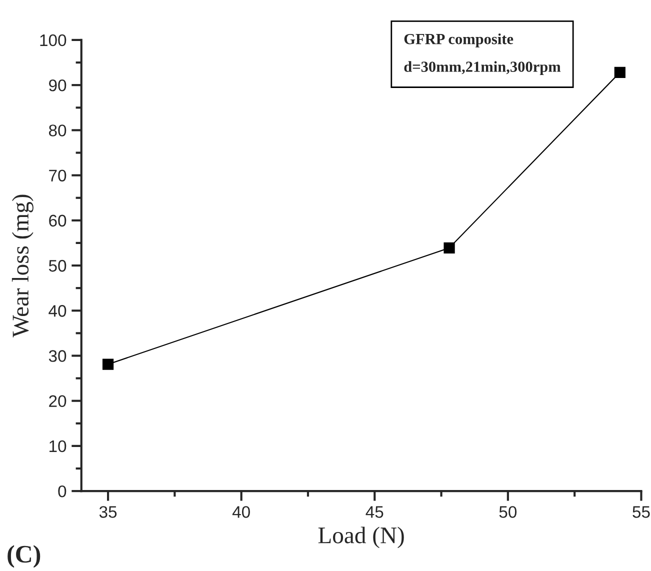 The image size is (651, 571). Describe the element at coordinates (57, 176) in the screenshot. I see `y-tick-label: 70` at that location.